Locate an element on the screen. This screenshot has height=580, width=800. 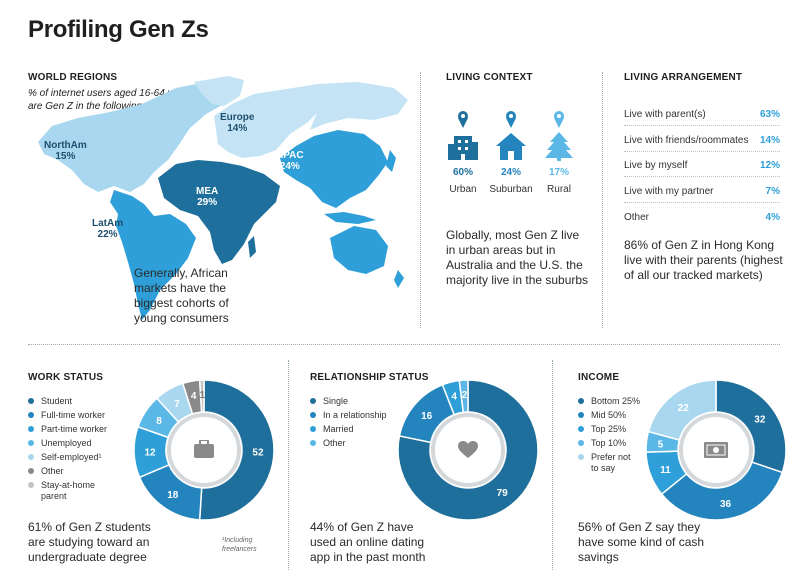
divider-h is located at coordinates (404, 344).